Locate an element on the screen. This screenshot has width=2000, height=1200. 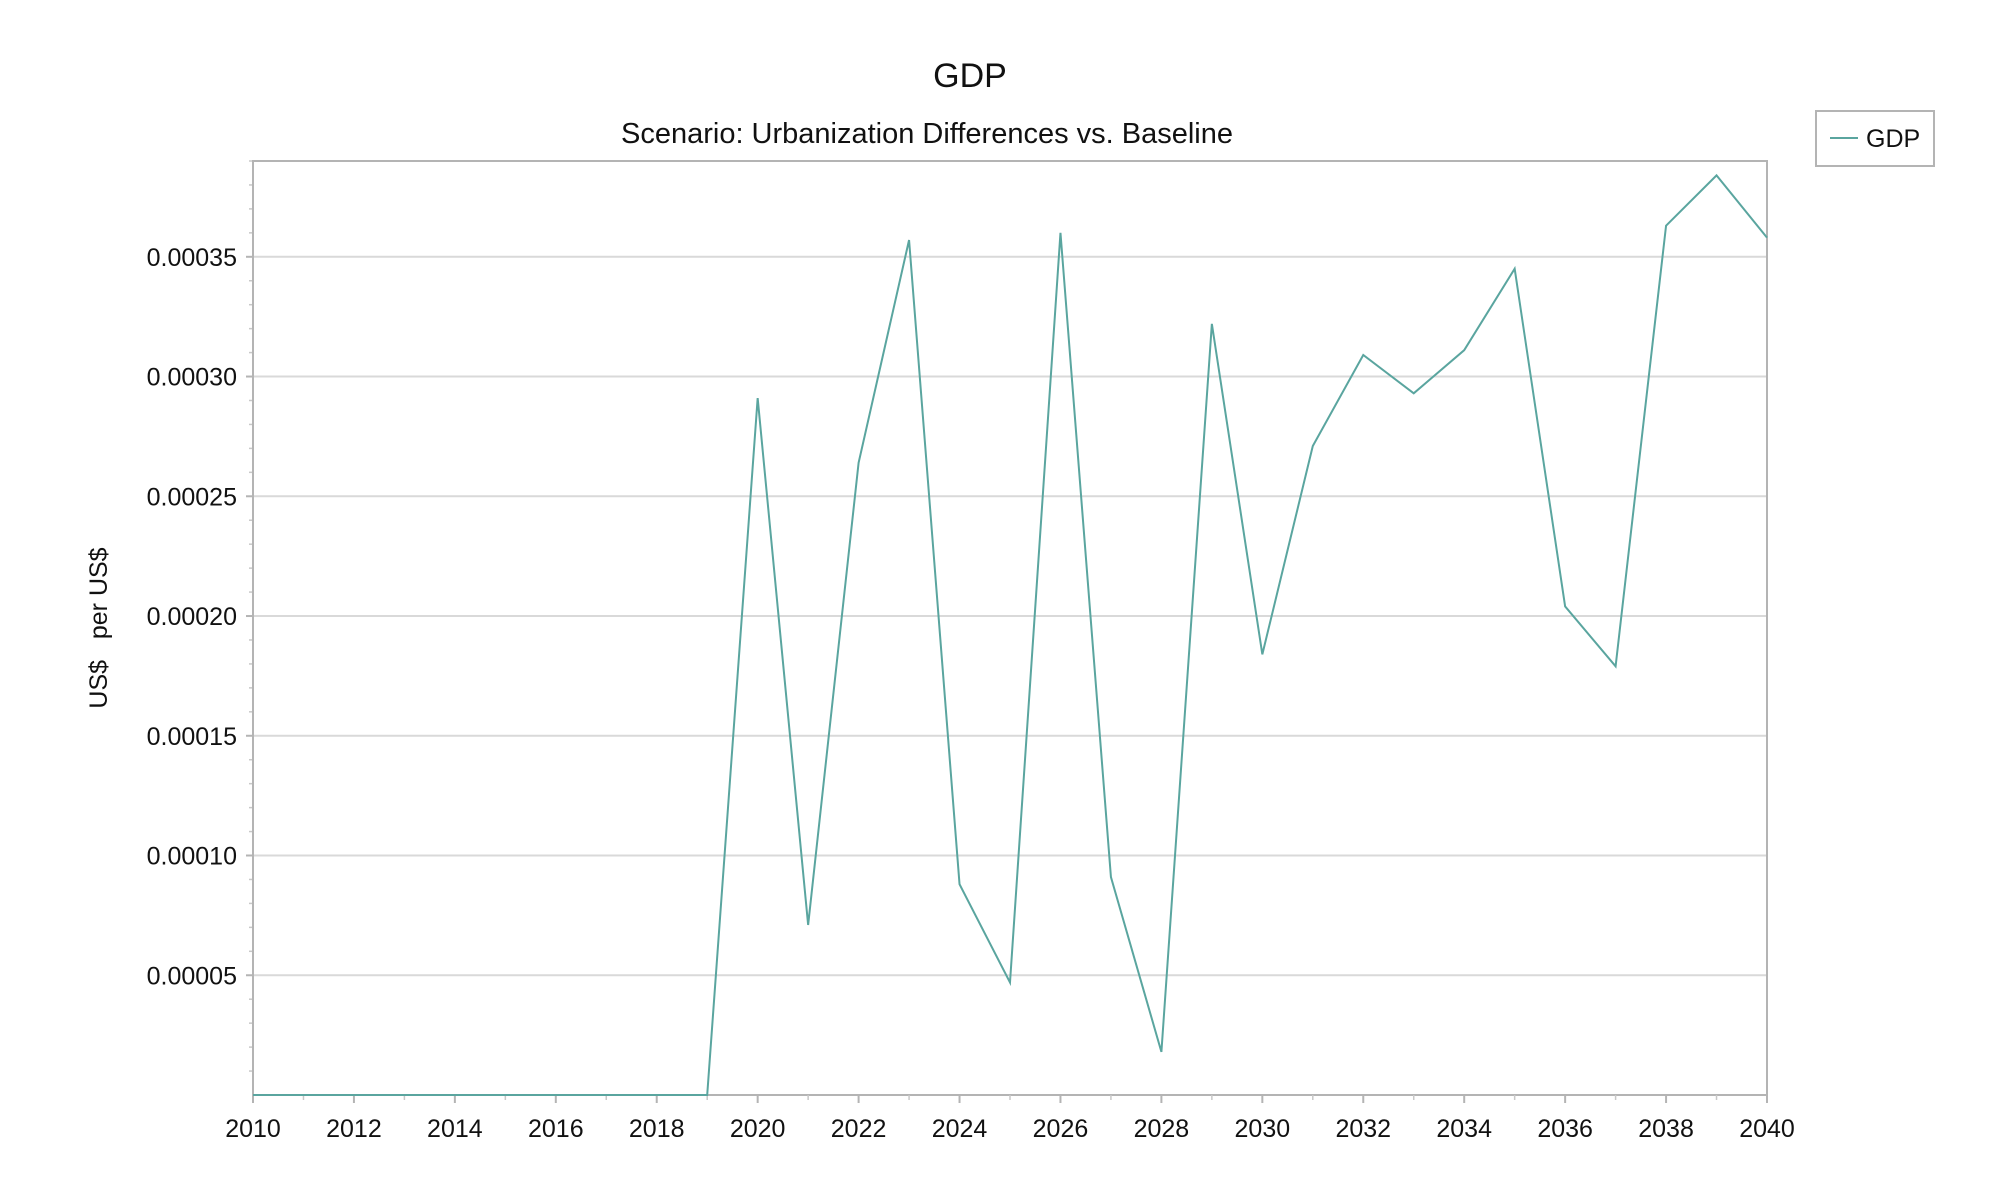
x-tick-label: 2030 is located at coordinates (1263, 1129).